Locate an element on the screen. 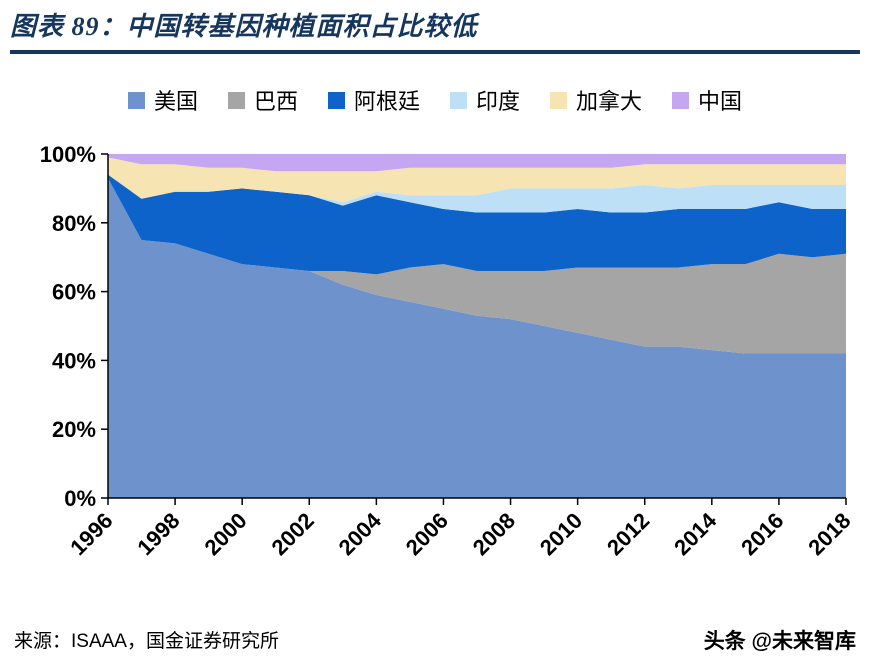  legend-item-argentina: 阿根廷 is located at coordinates (373, 100).